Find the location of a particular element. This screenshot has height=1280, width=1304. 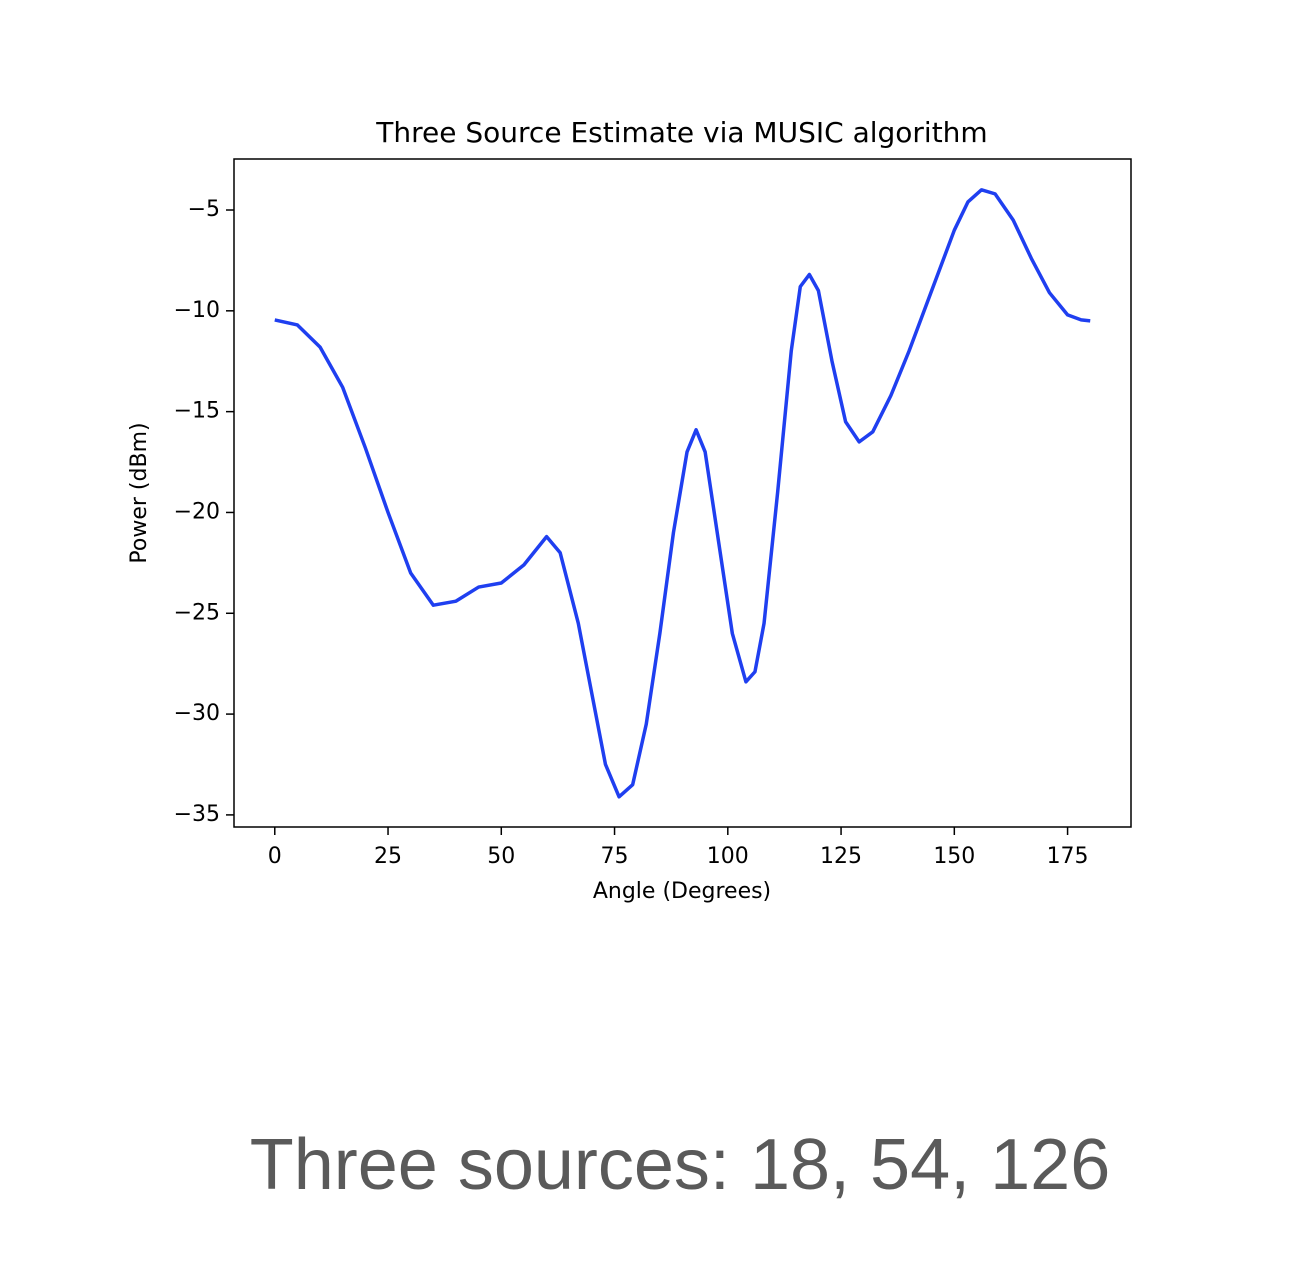

x-tick-label: 150 is located at coordinates (954, 856).